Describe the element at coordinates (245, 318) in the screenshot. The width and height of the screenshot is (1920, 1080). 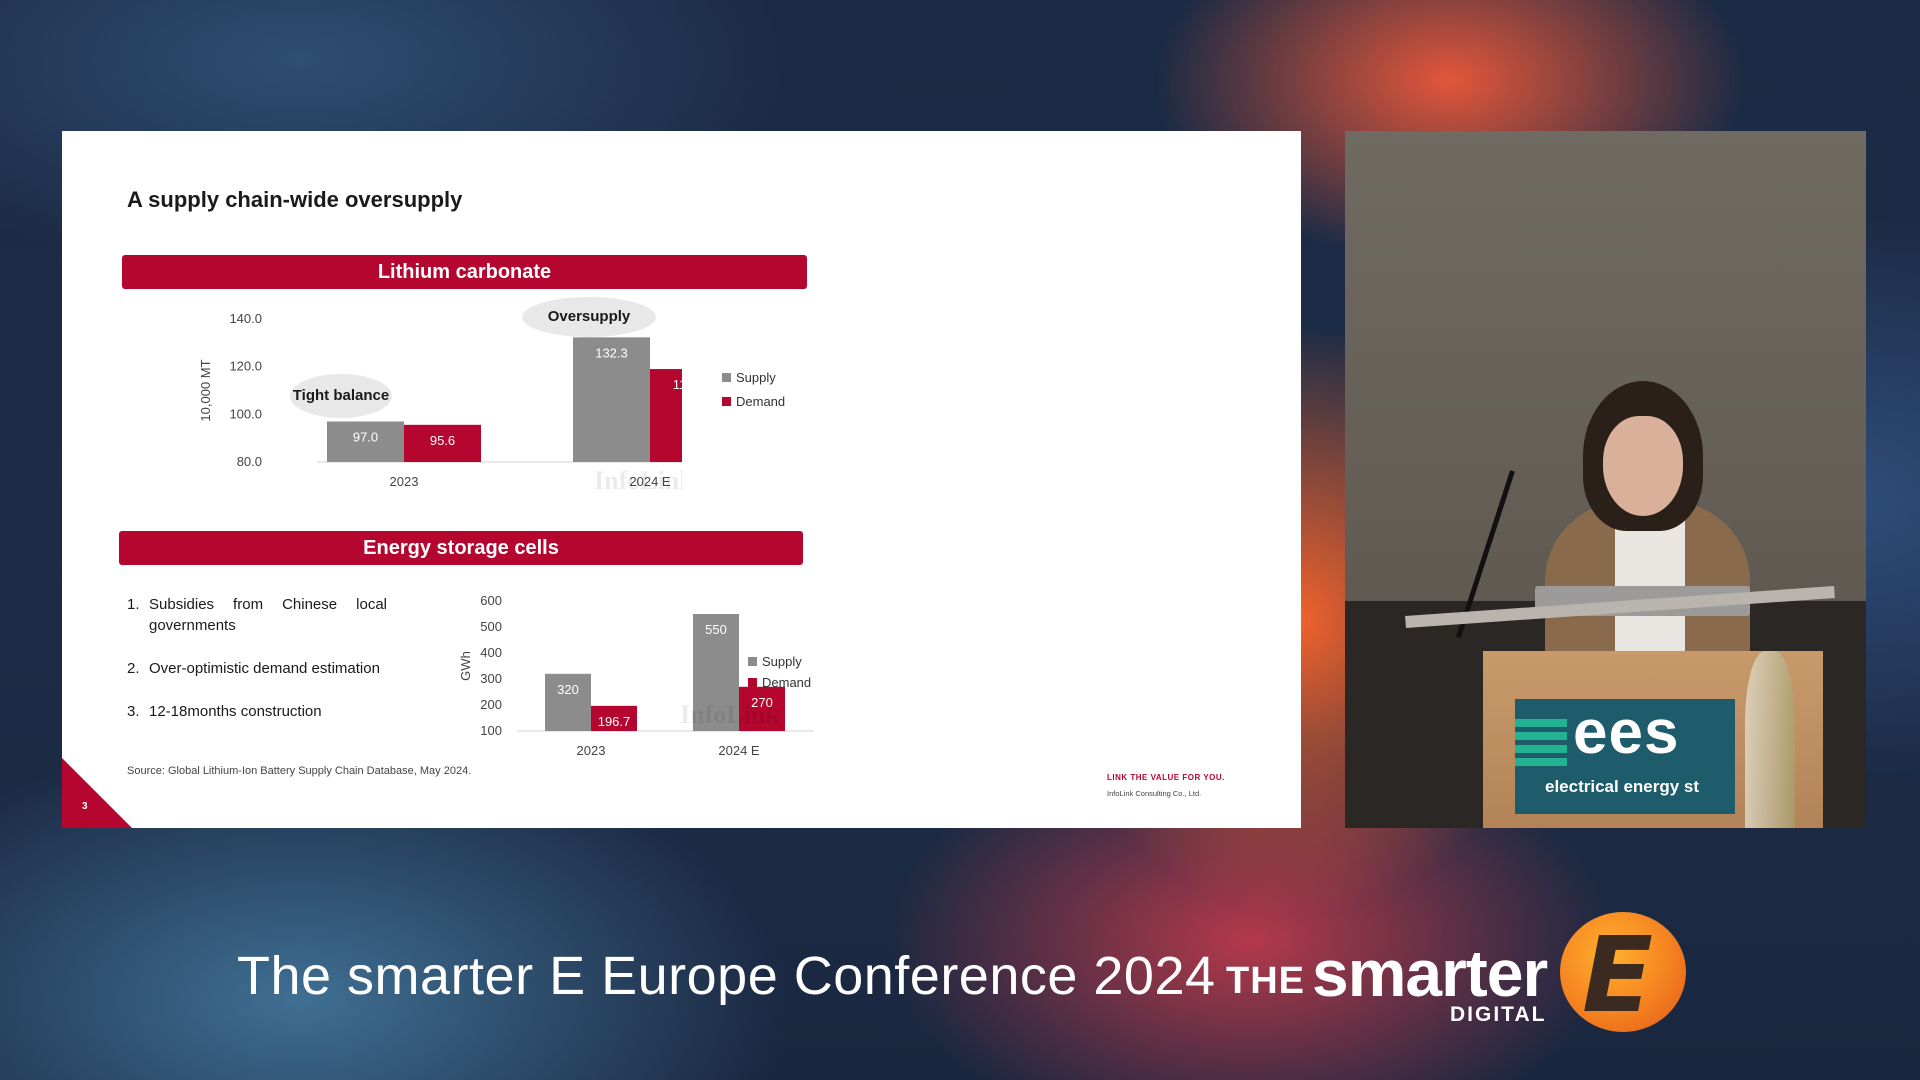
I see `y-tick-label: 140.0` at that location.